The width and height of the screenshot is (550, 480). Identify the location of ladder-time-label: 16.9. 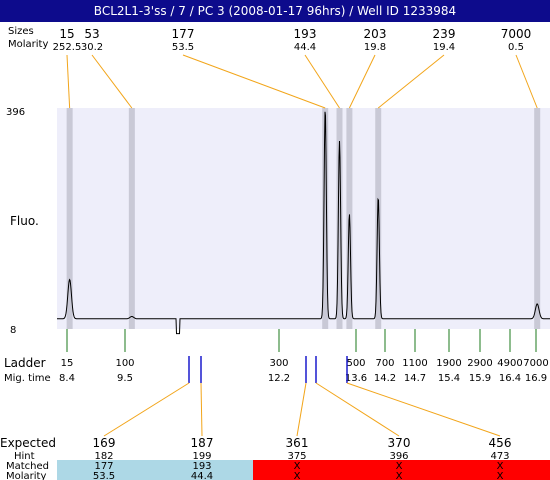
(536, 378).